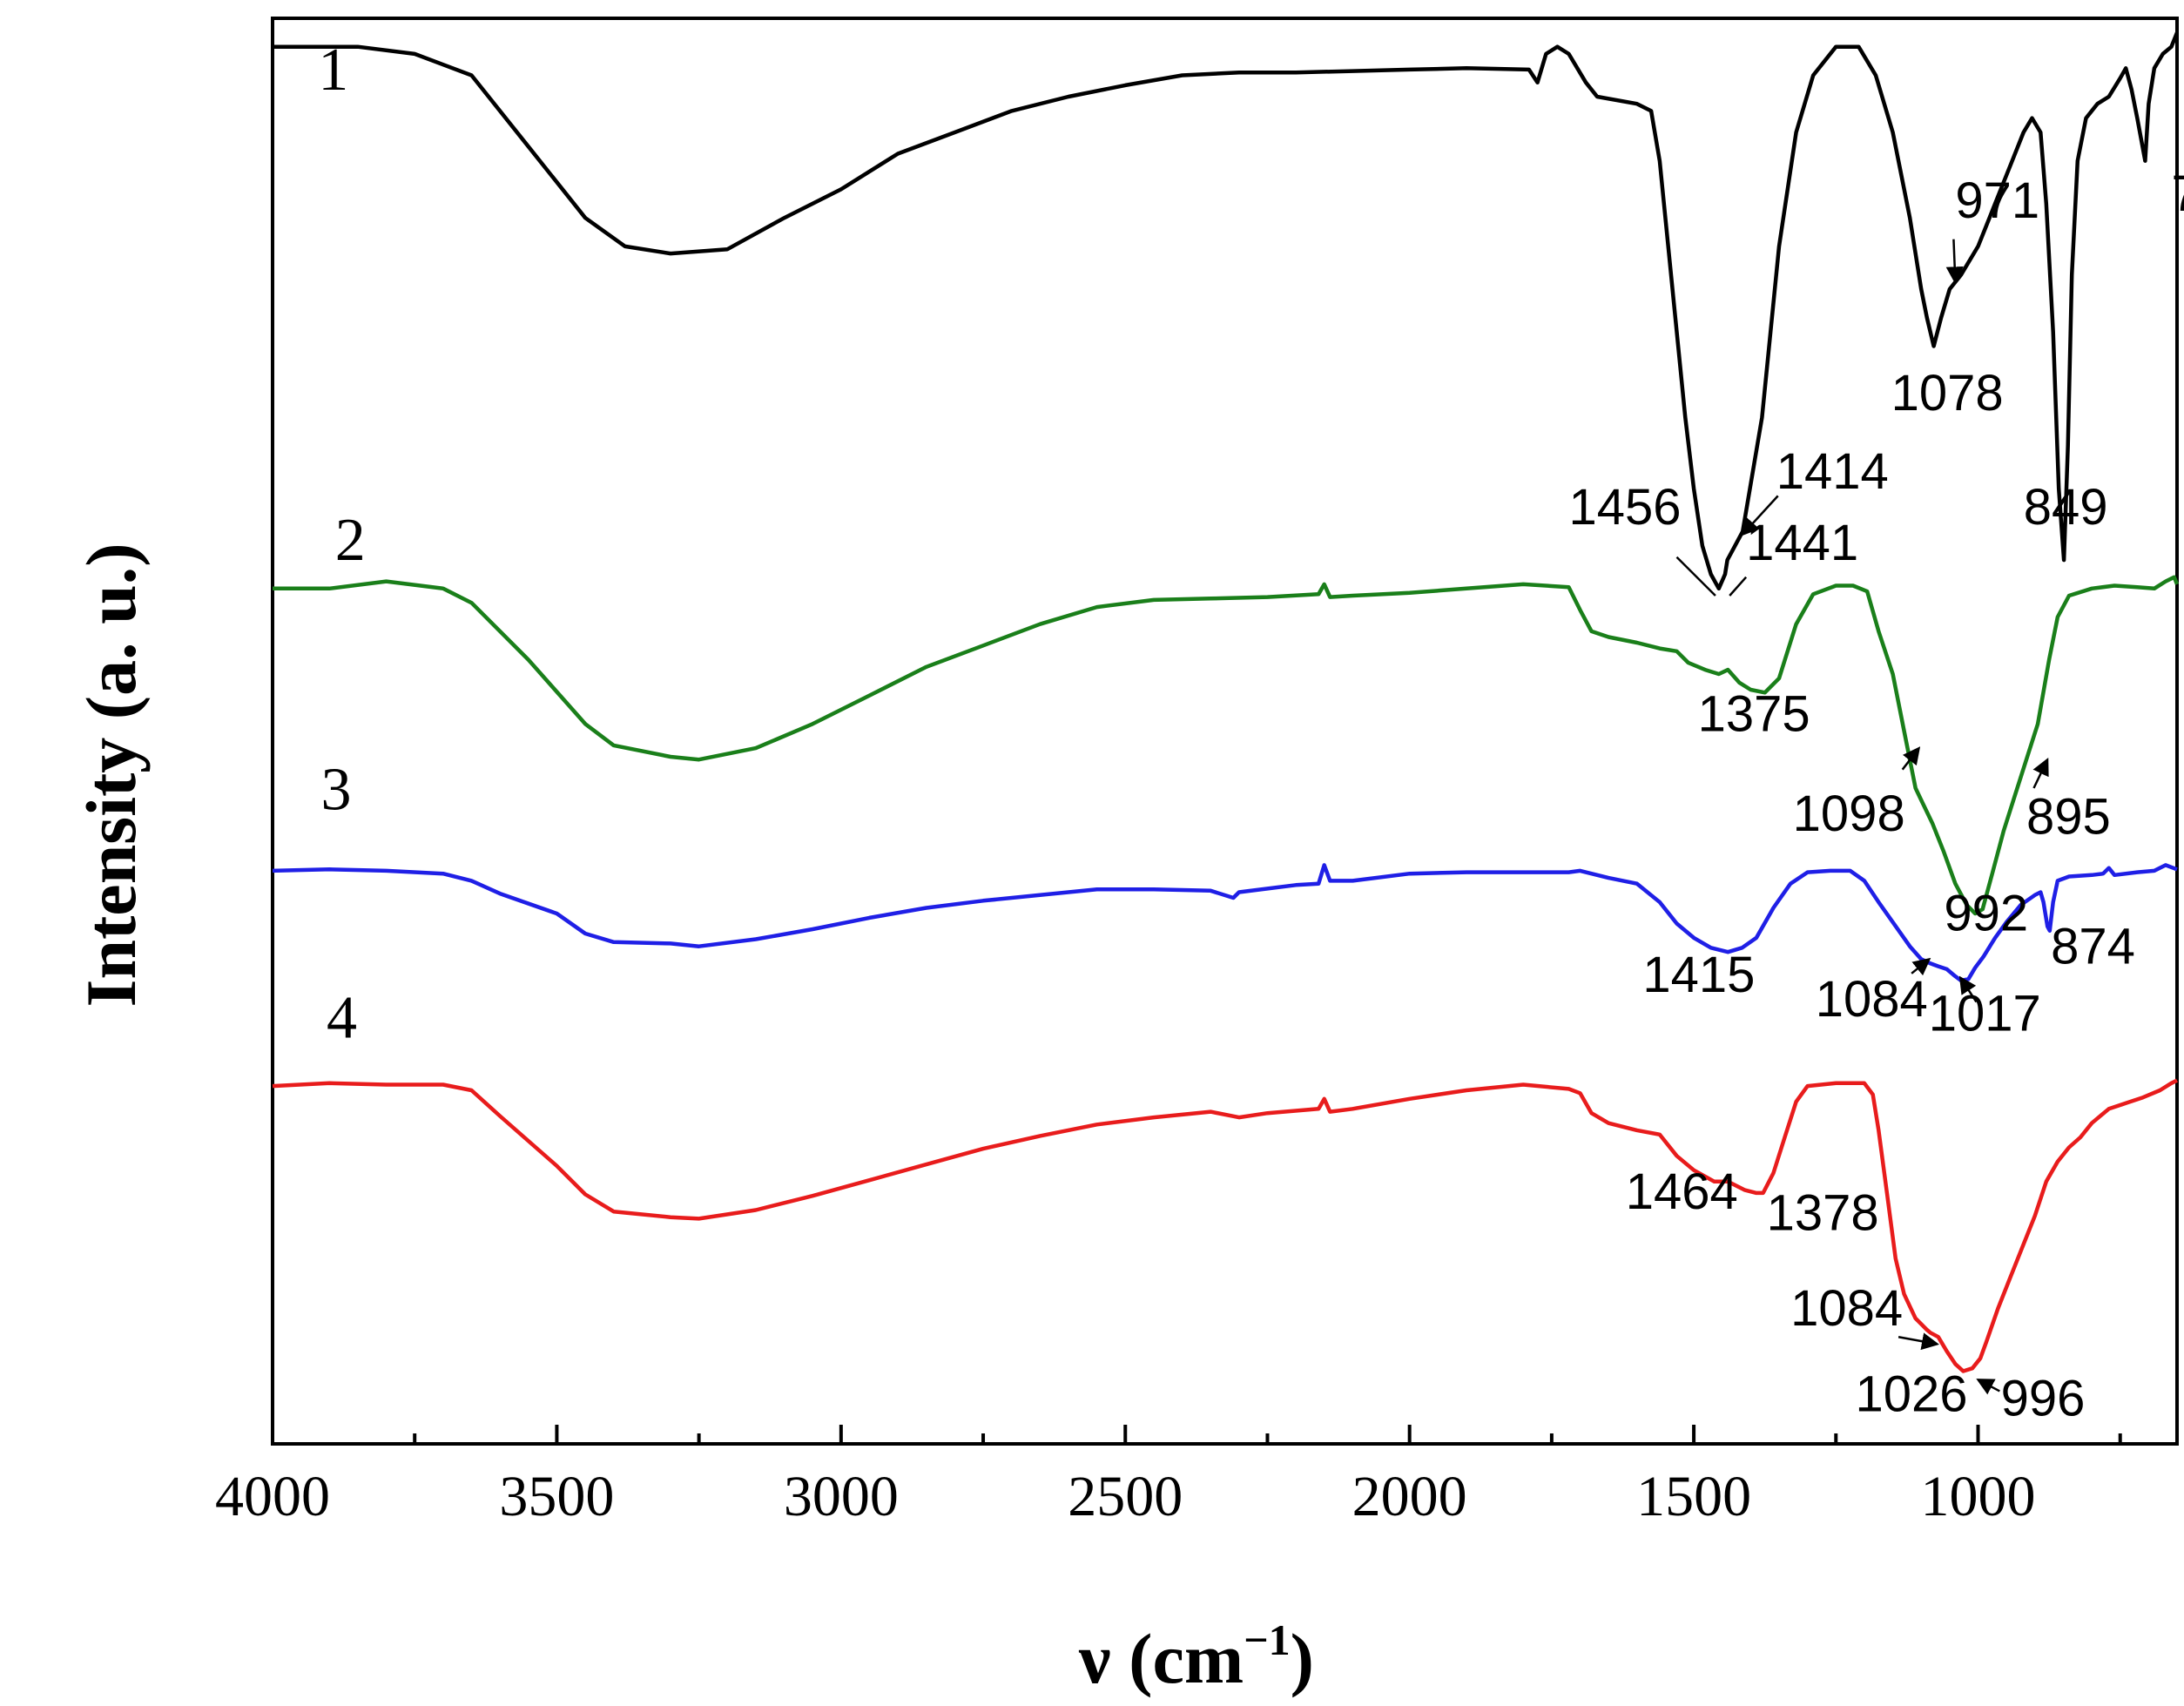  Describe the element at coordinates (1947, 393) in the screenshot. I see `peak-label: 1078` at that location.